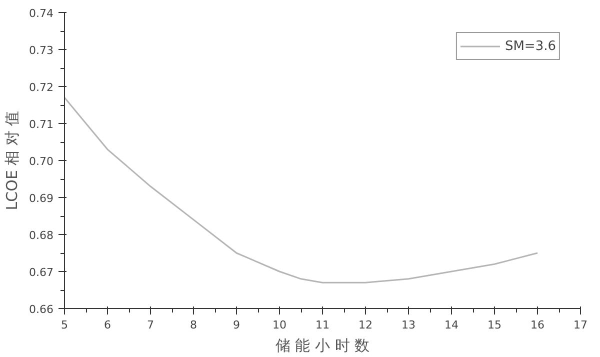 Image resolution: width=600 pixels, height=357 pixels. Describe the element at coordinates (537, 325) in the screenshot. I see `x-tick-label: 16` at that location.